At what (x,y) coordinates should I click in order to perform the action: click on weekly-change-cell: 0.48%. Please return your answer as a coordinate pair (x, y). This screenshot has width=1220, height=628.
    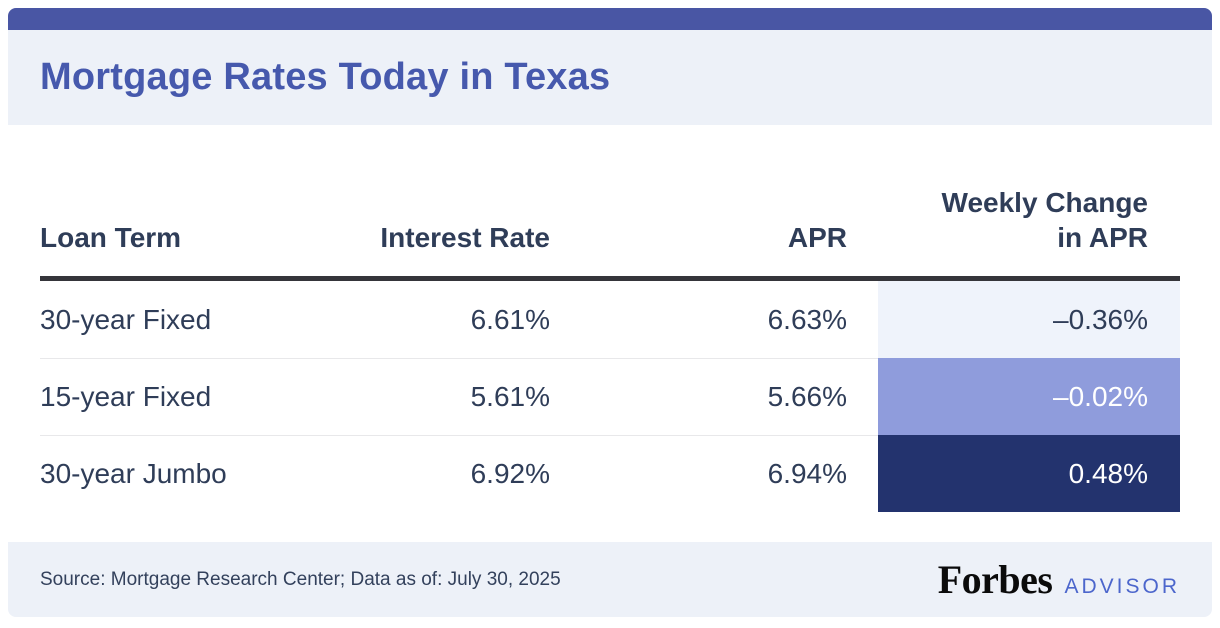
    Looking at the image, I should click on (1029, 473).